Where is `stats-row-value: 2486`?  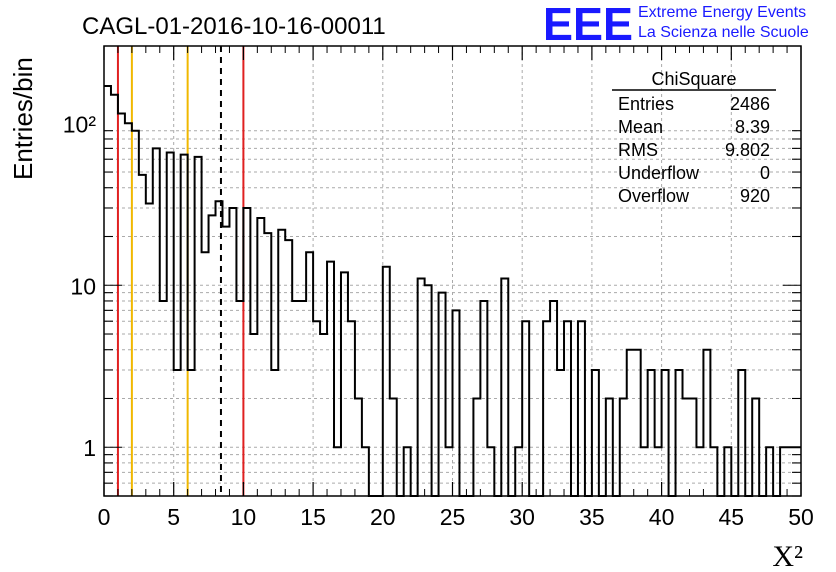
stats-row-value: 2486 is located at coordinates (750, 104).